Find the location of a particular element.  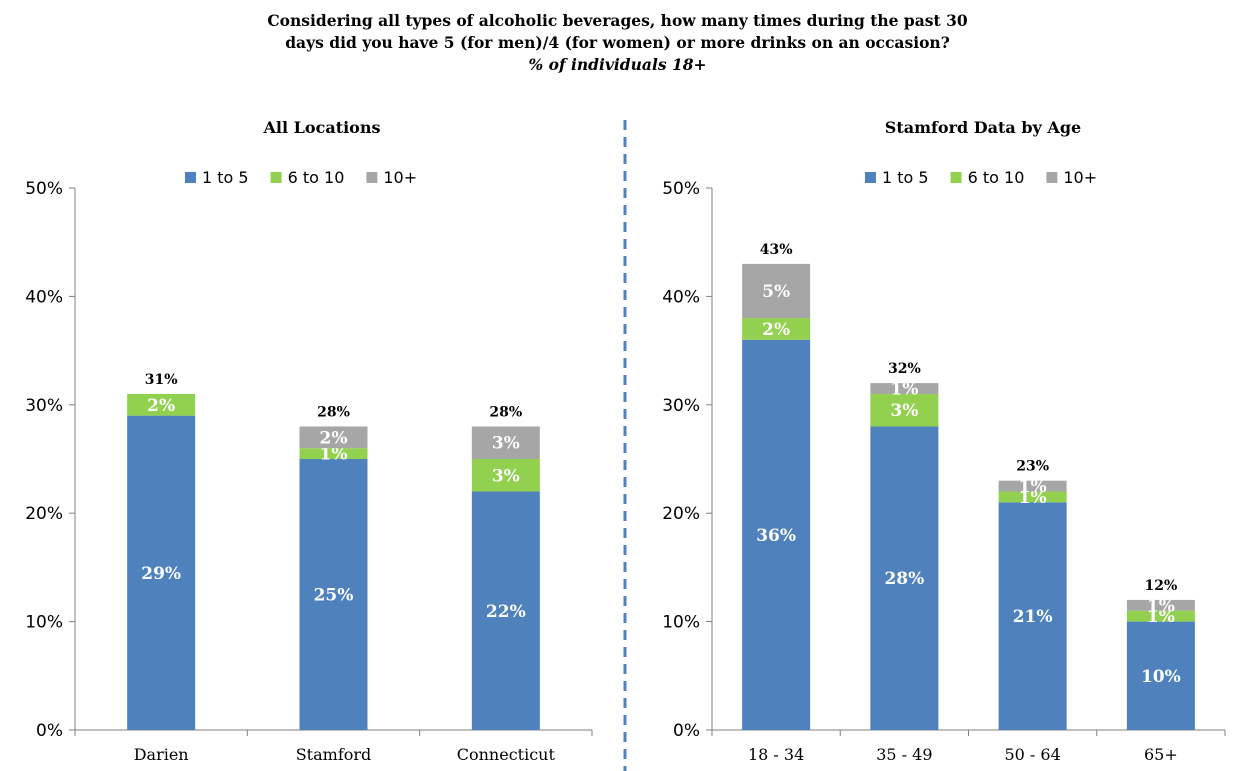

data-label-1-to-5: 36% is located at coordinates (776, 536).